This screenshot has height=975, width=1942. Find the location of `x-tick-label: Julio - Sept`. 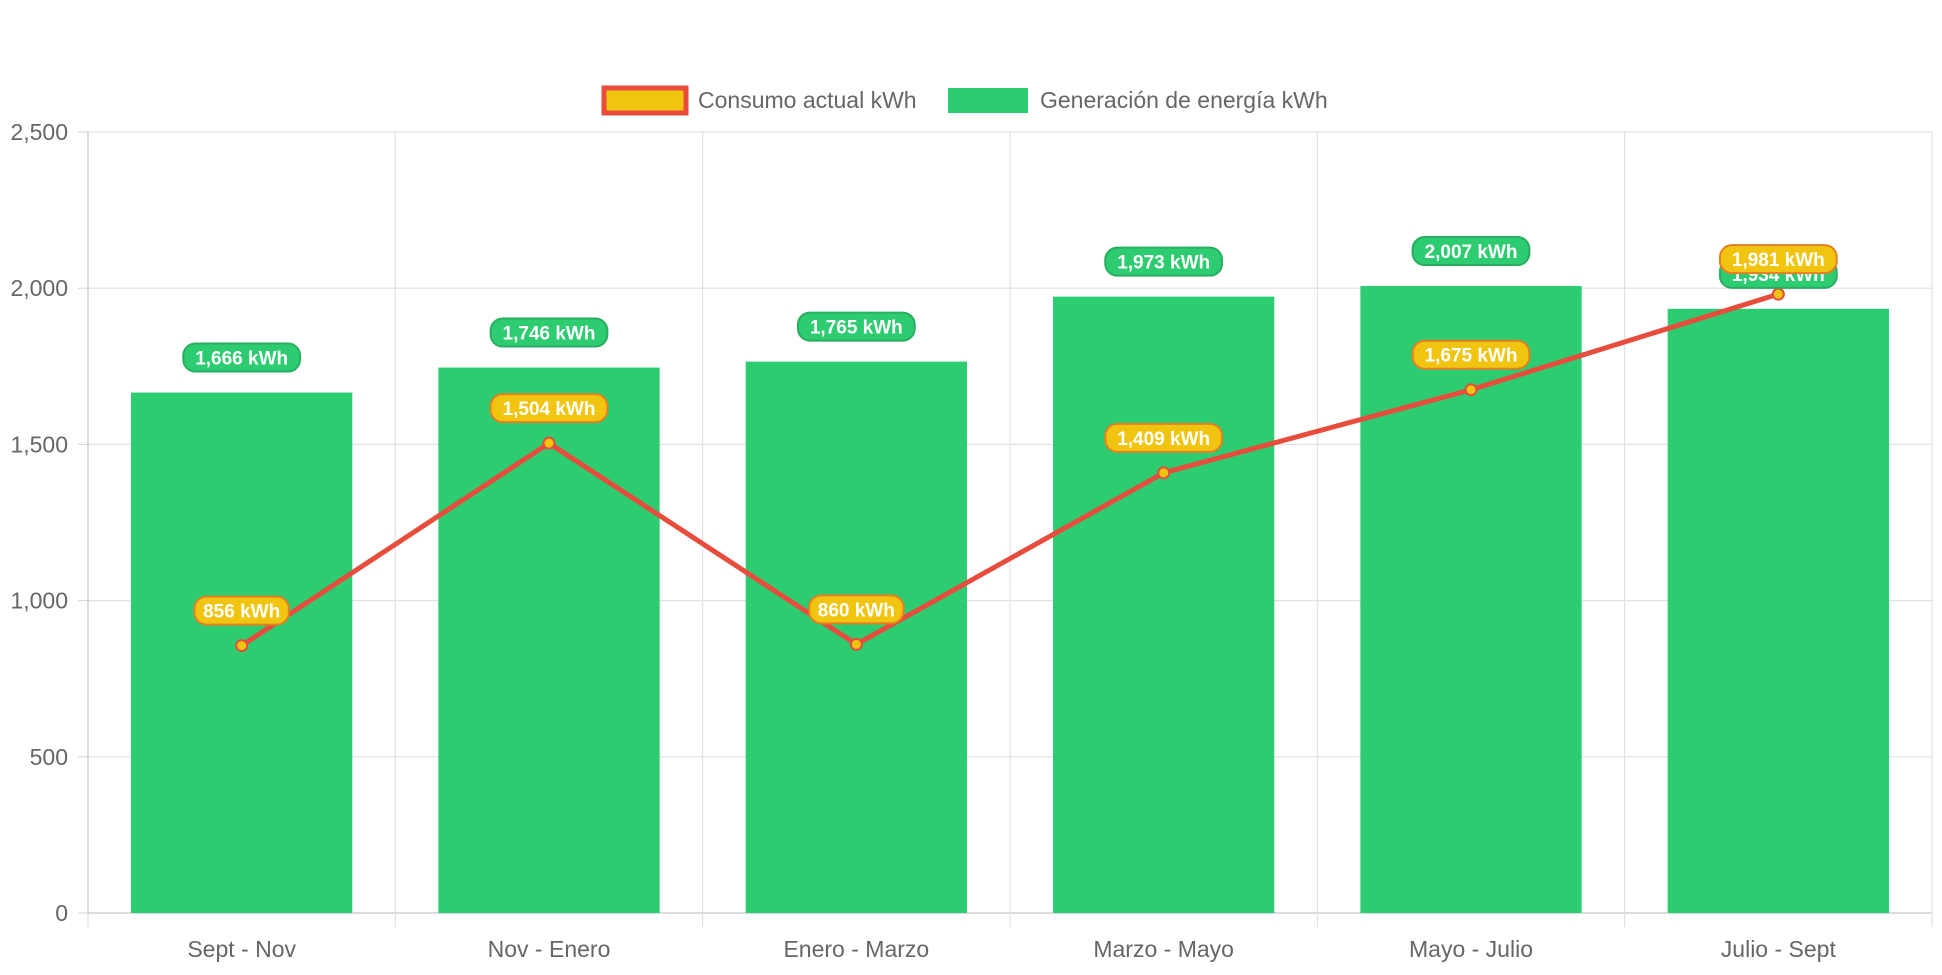

x-tick-label: Julio - Sept is located at coordinates (1779, 949).